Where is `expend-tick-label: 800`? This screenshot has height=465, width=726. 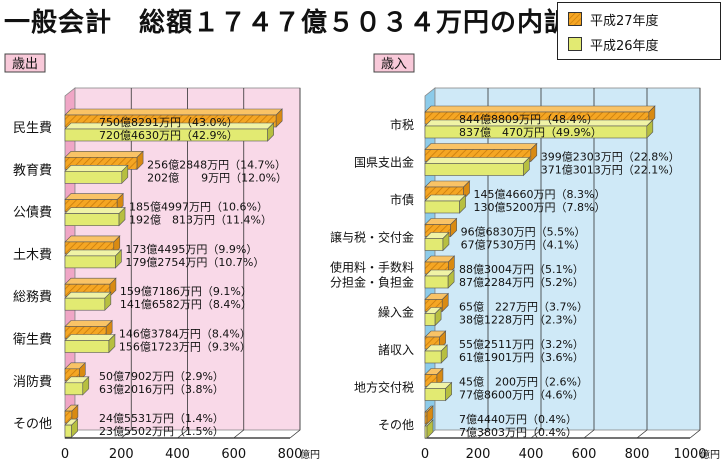
expend-tick-label: 800 is located at coordinates (290, 454).